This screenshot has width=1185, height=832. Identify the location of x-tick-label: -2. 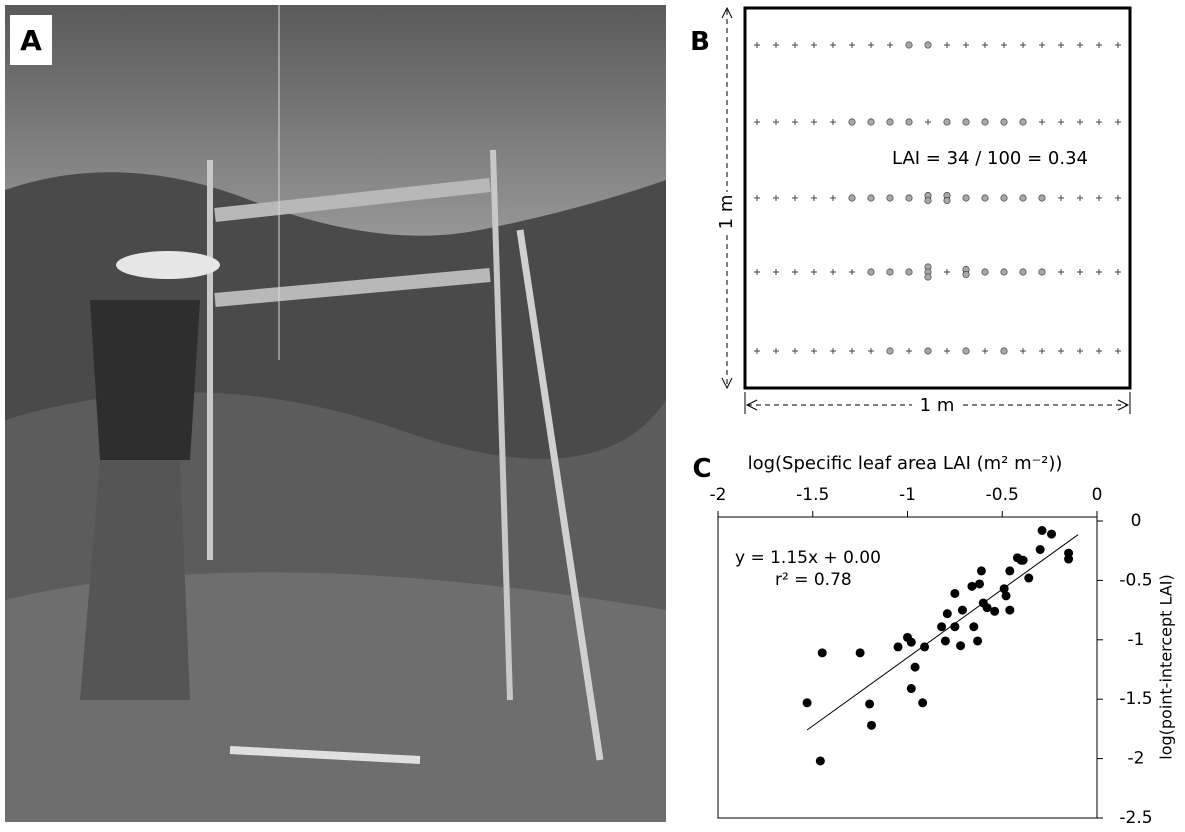
(718, 495).